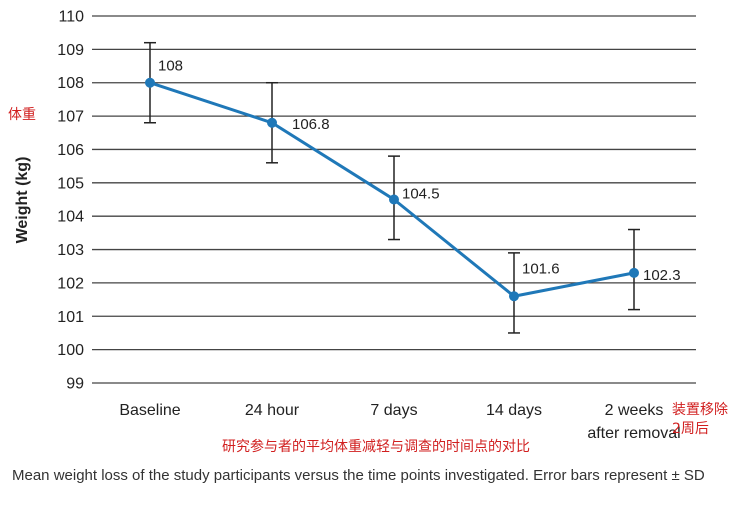 The width and height of the screenshot is (736, 518). I want to click on y-tick-label: 110, so click(71, 17).